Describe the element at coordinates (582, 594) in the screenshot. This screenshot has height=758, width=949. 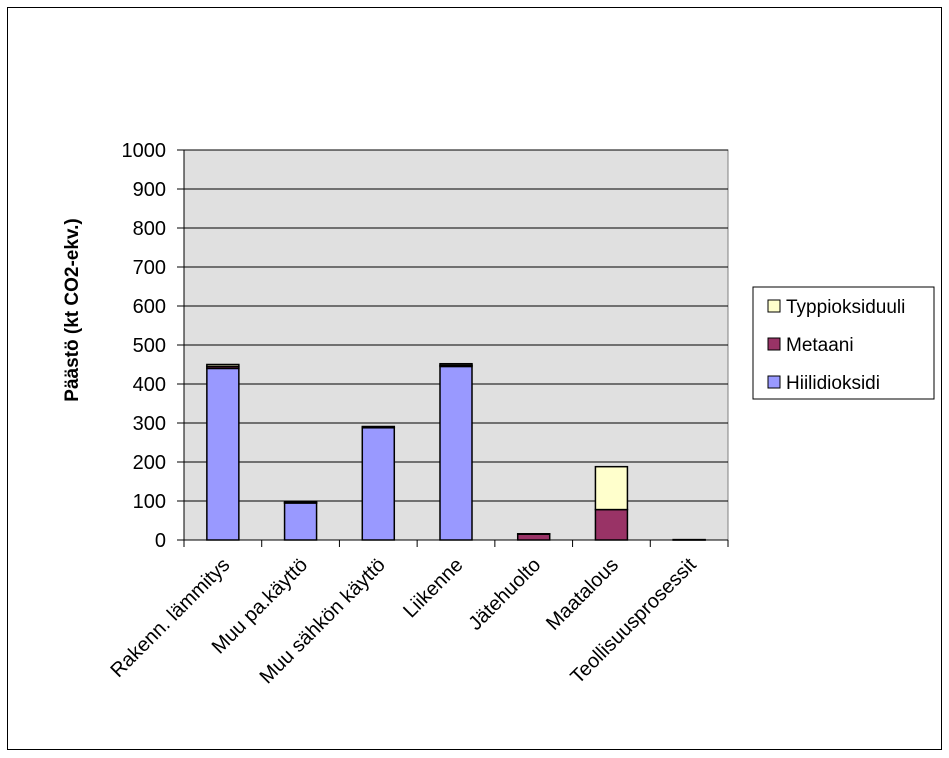
I see `x-tick-label: Maatalous` at that location.